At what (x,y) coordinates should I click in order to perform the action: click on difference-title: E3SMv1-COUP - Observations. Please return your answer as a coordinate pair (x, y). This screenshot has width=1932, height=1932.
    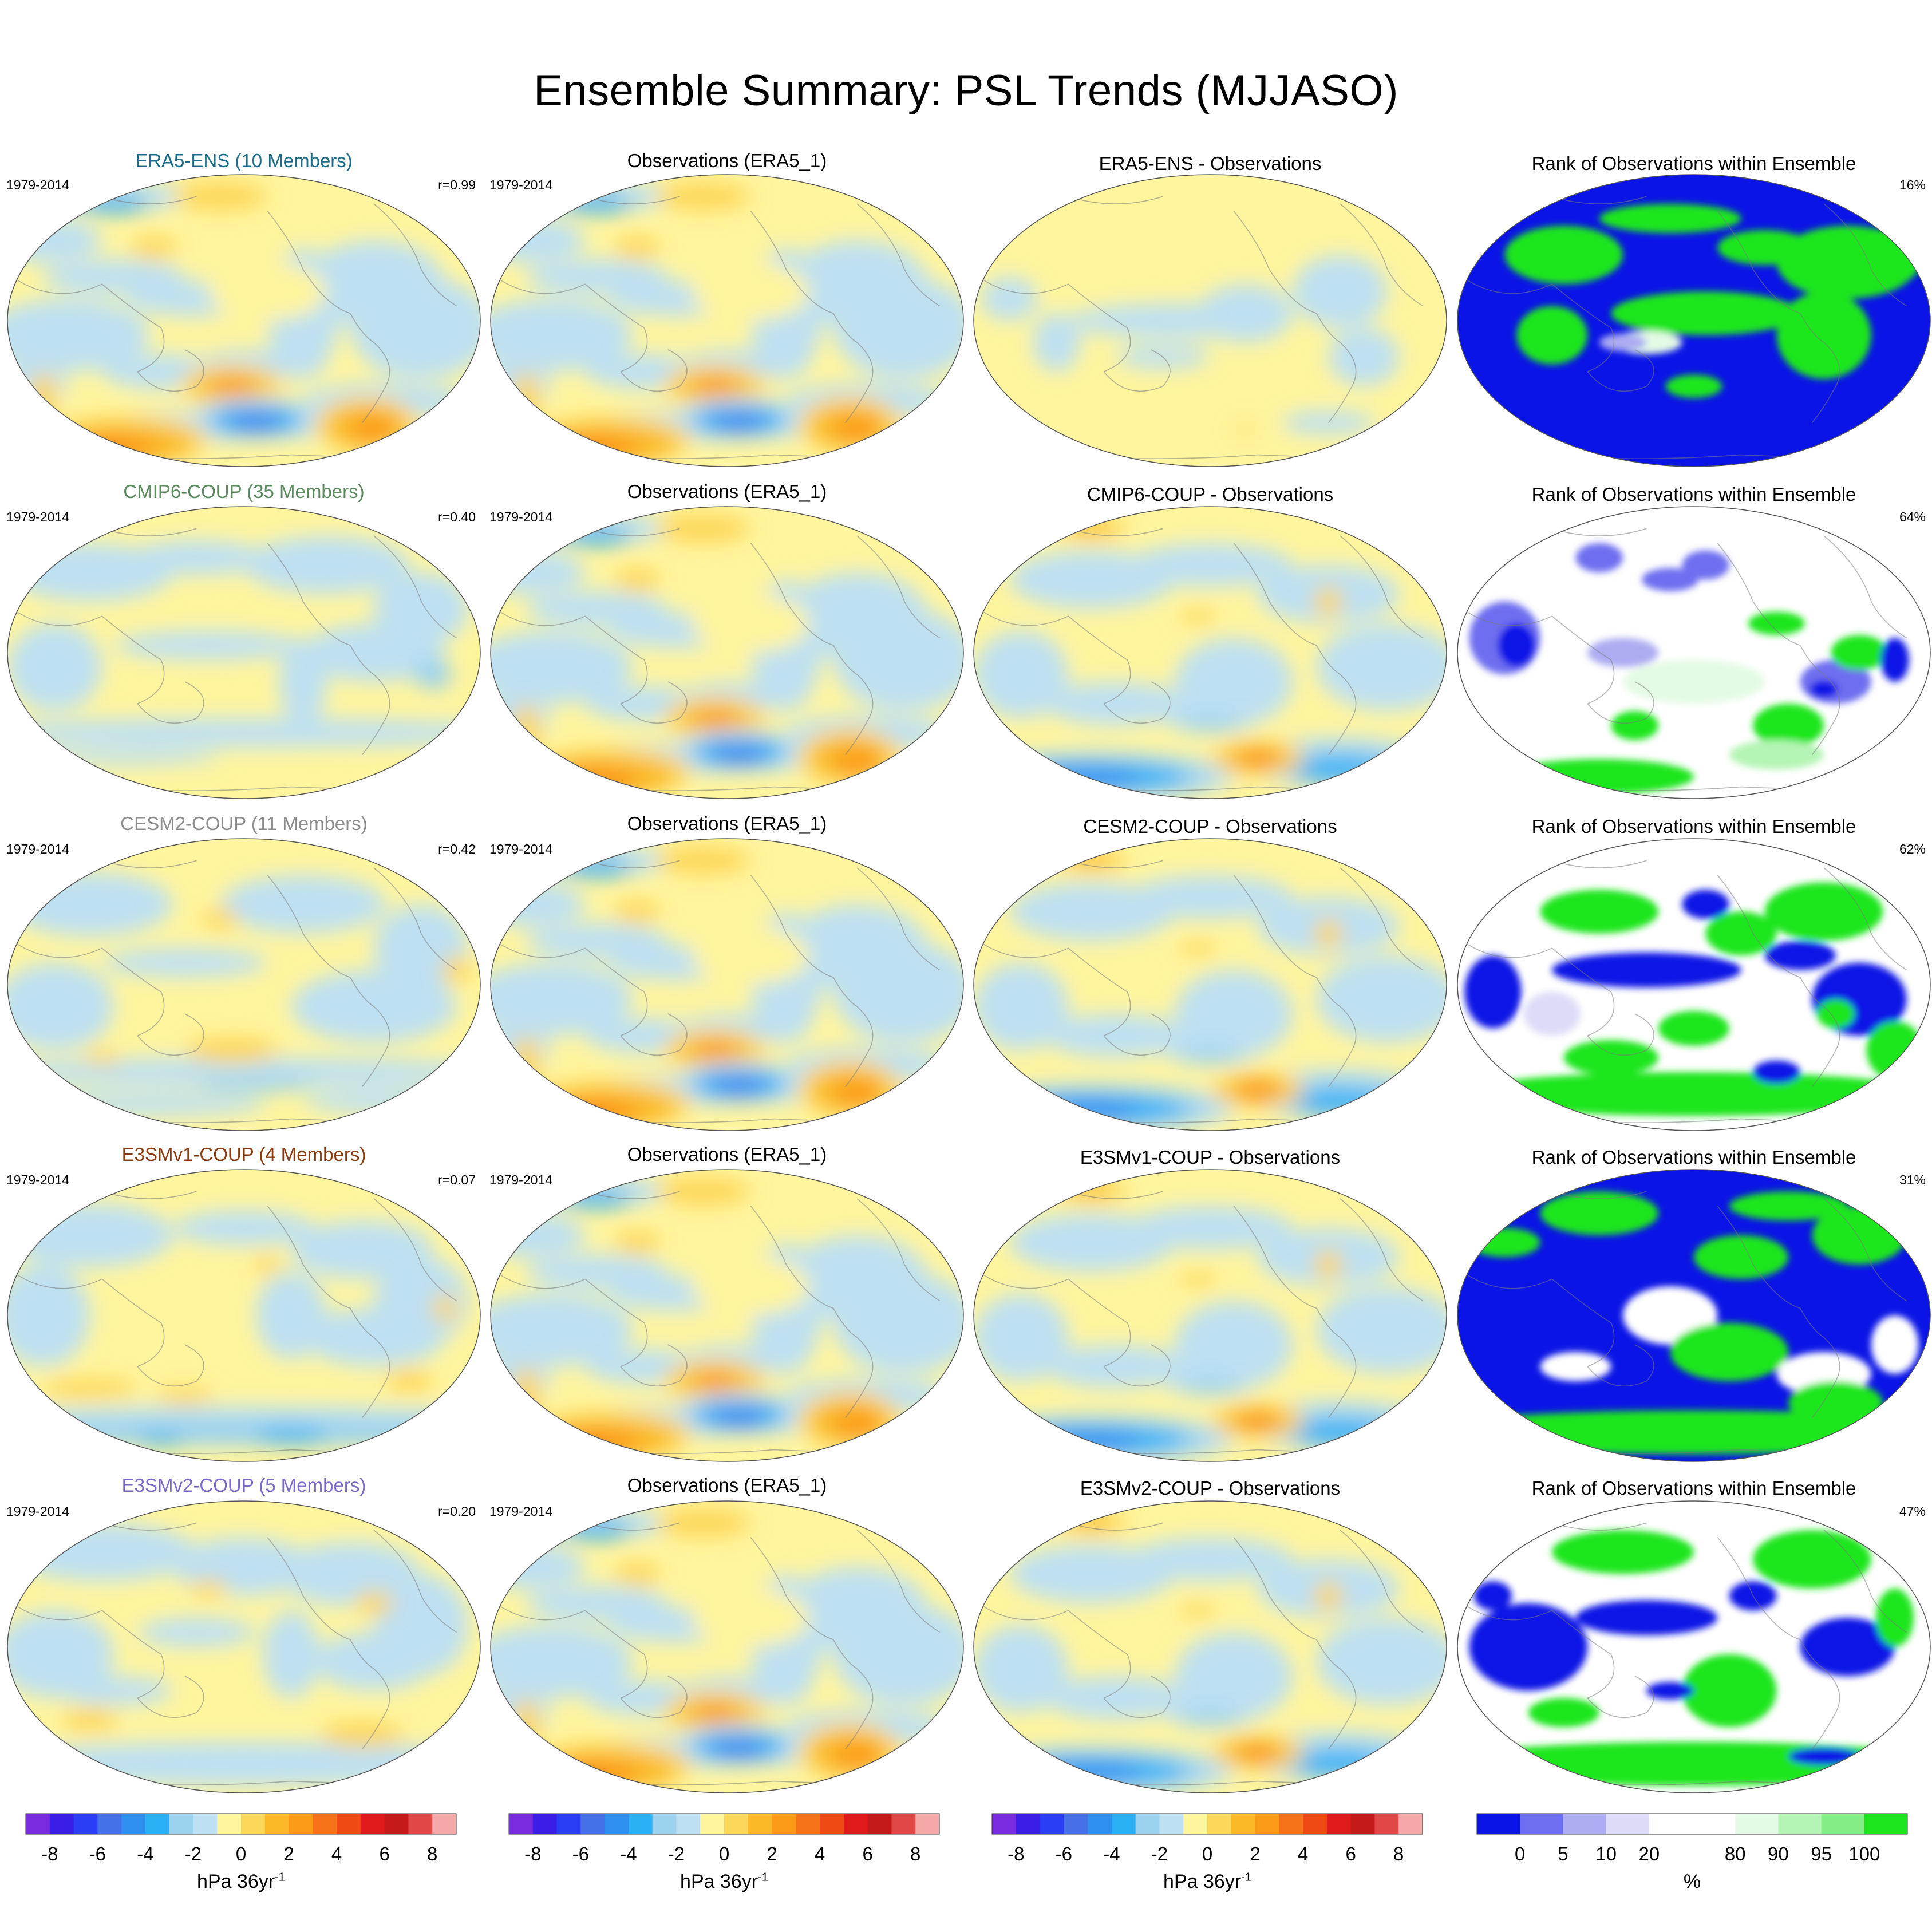
    Looking at the image, I should click on (1210, 1157).